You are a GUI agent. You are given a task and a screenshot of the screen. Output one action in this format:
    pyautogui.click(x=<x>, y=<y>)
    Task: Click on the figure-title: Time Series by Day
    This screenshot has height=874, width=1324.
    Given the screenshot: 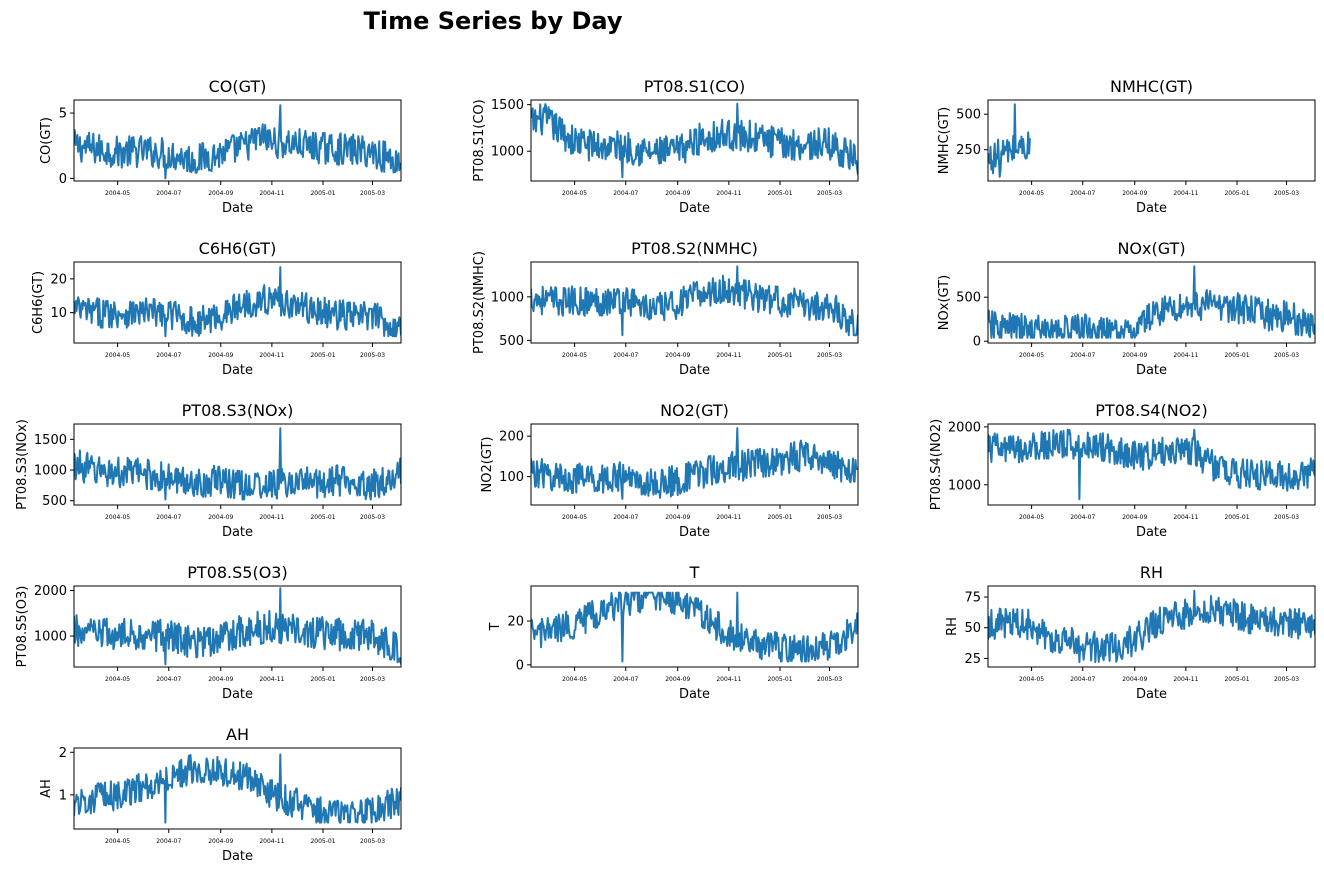 What is the action you would take?
    pyautogui.click(x=493, y=21)
    